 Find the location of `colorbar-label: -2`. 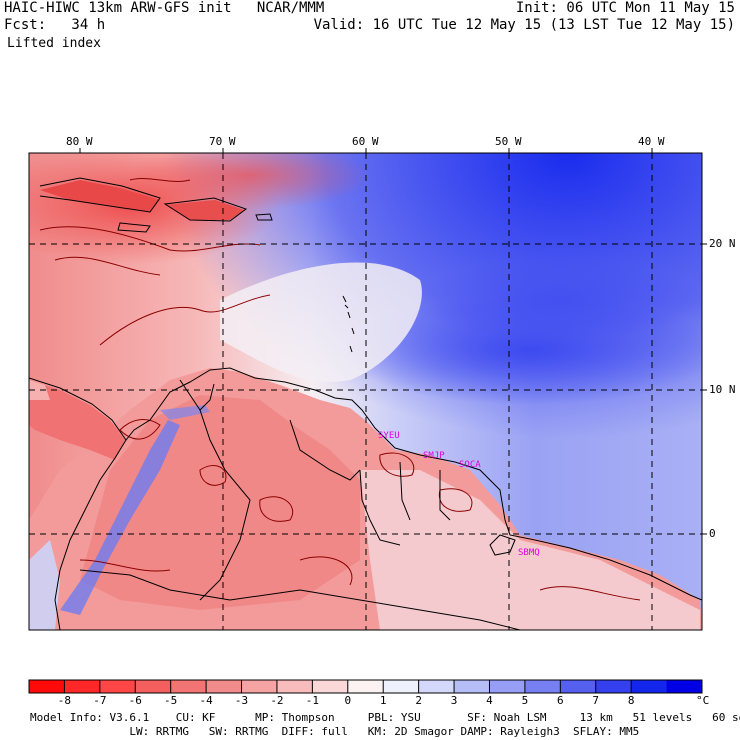

colorbar-label: -2 is located at coordinates (277, 700).